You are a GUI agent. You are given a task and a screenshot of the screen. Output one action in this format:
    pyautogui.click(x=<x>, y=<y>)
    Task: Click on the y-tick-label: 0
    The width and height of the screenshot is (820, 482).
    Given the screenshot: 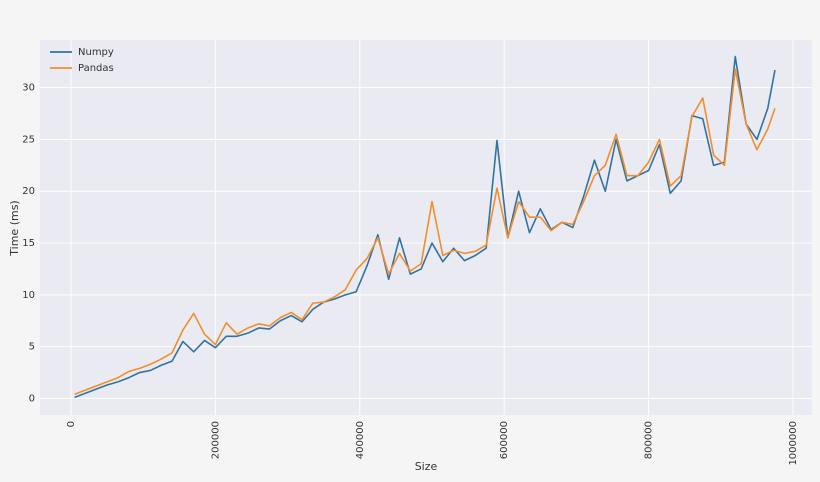 What is the action you would take?
    pyautogui.click(x=32, y=398)
    